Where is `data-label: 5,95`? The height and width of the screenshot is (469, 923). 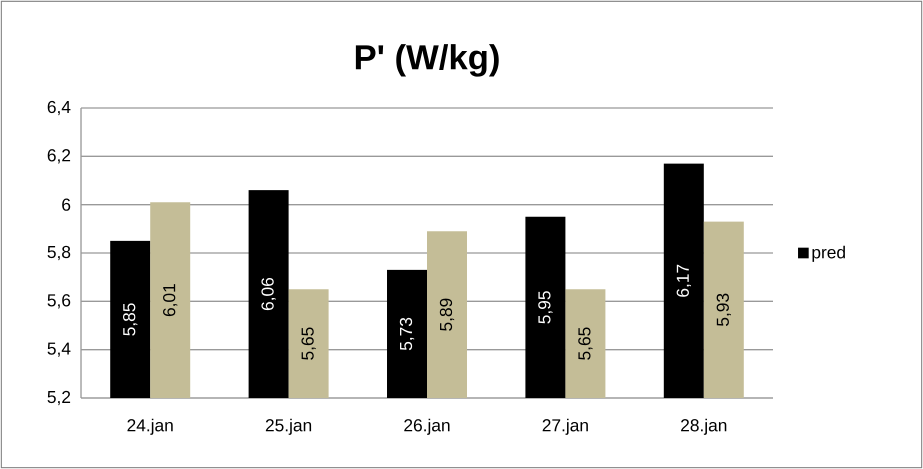 data-label: 5,95 is located at coordinates (545, 307).